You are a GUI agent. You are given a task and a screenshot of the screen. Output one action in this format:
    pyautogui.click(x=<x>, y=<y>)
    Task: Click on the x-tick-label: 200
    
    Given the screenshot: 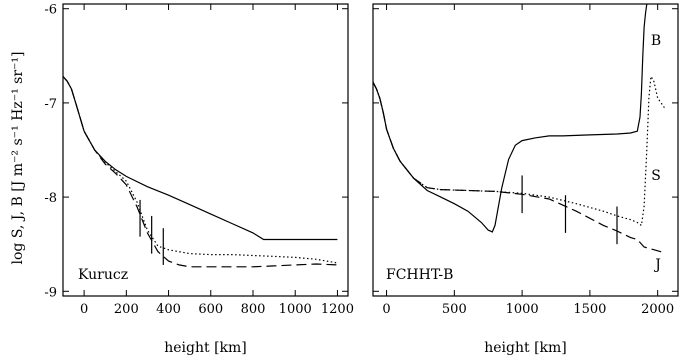 What is the action you would take?
    pyautogui.click(x=126, y=309)
    